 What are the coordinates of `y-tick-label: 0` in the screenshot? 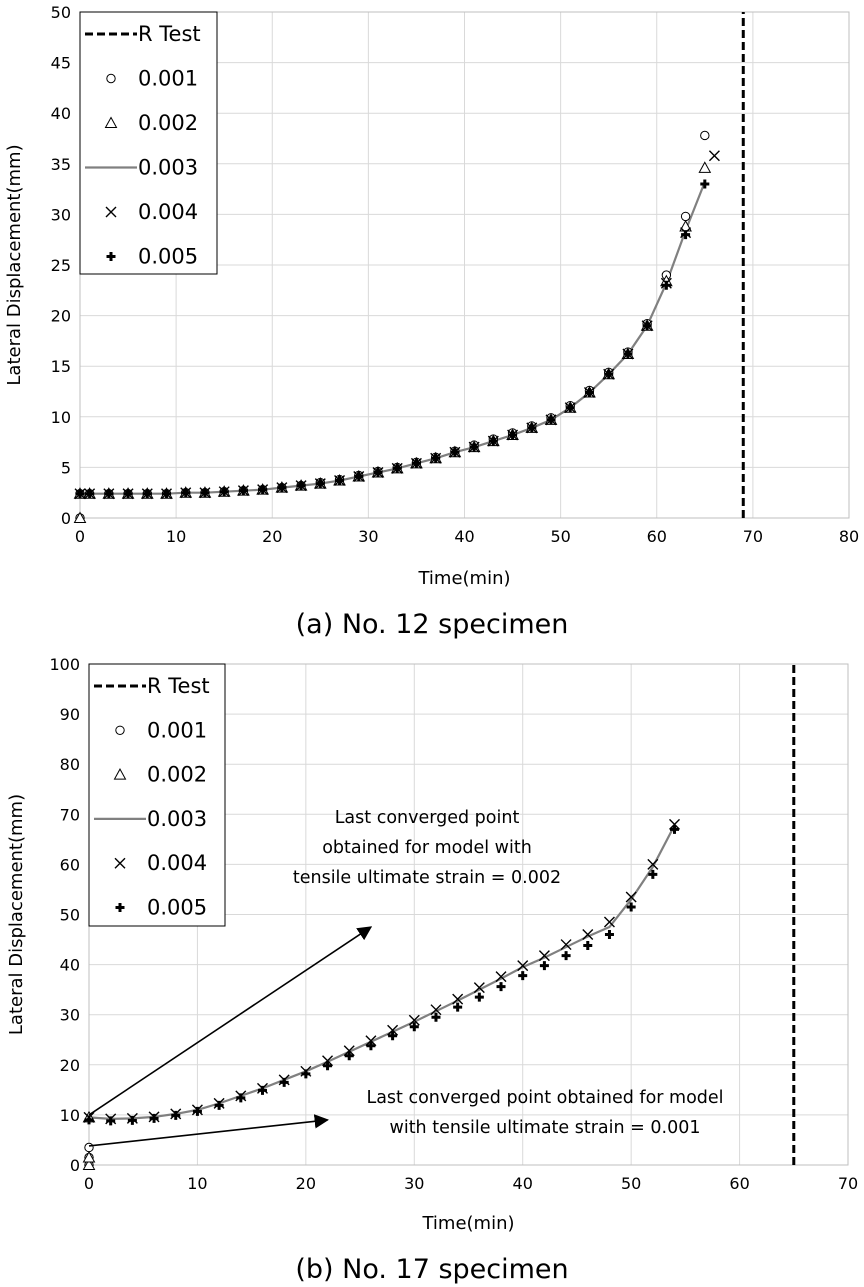 It's located at (66, 518).